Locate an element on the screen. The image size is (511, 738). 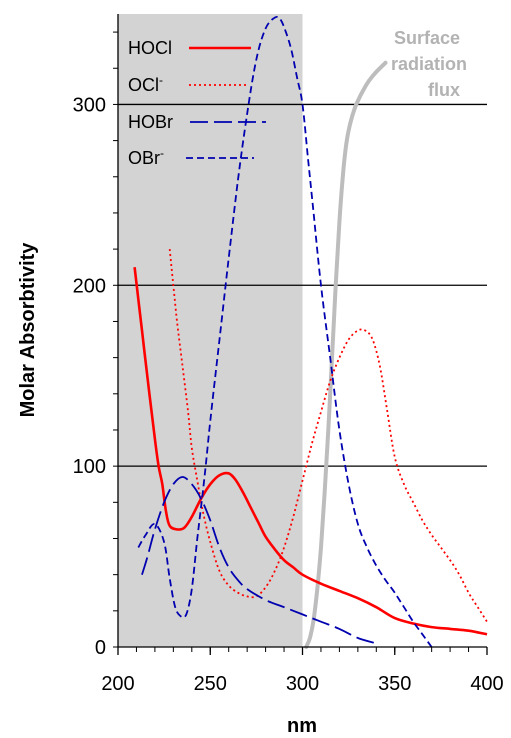
y-tick-label-300: 300 is located at coordinates (89, 105).